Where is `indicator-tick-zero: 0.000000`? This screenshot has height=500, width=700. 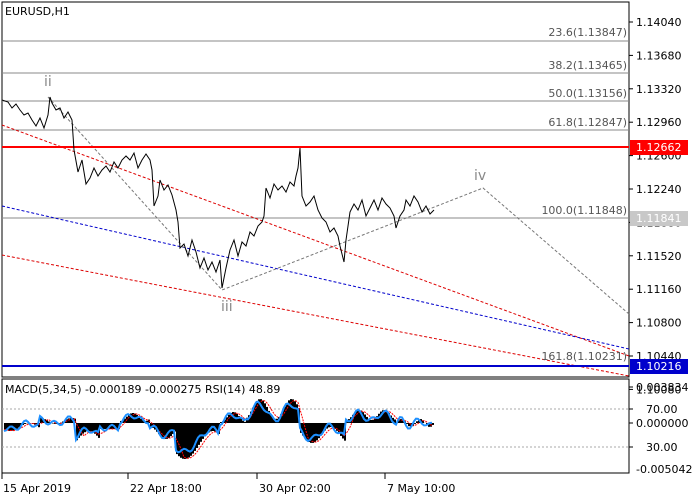 indicator-tick-zero: 0.000000 is located at coordinates (662, 423).